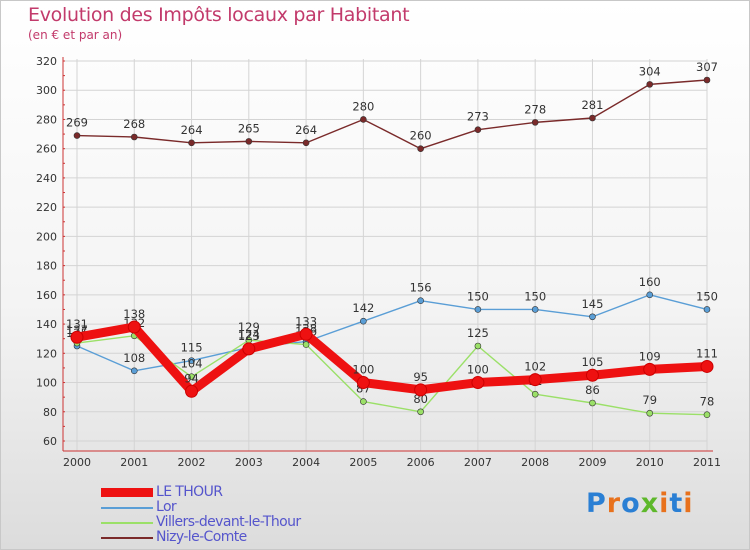  What do you see at coordinates (592, 462) in the screenshot?
I see `x-tick-label: 2009` at bounding box center [592, 462].